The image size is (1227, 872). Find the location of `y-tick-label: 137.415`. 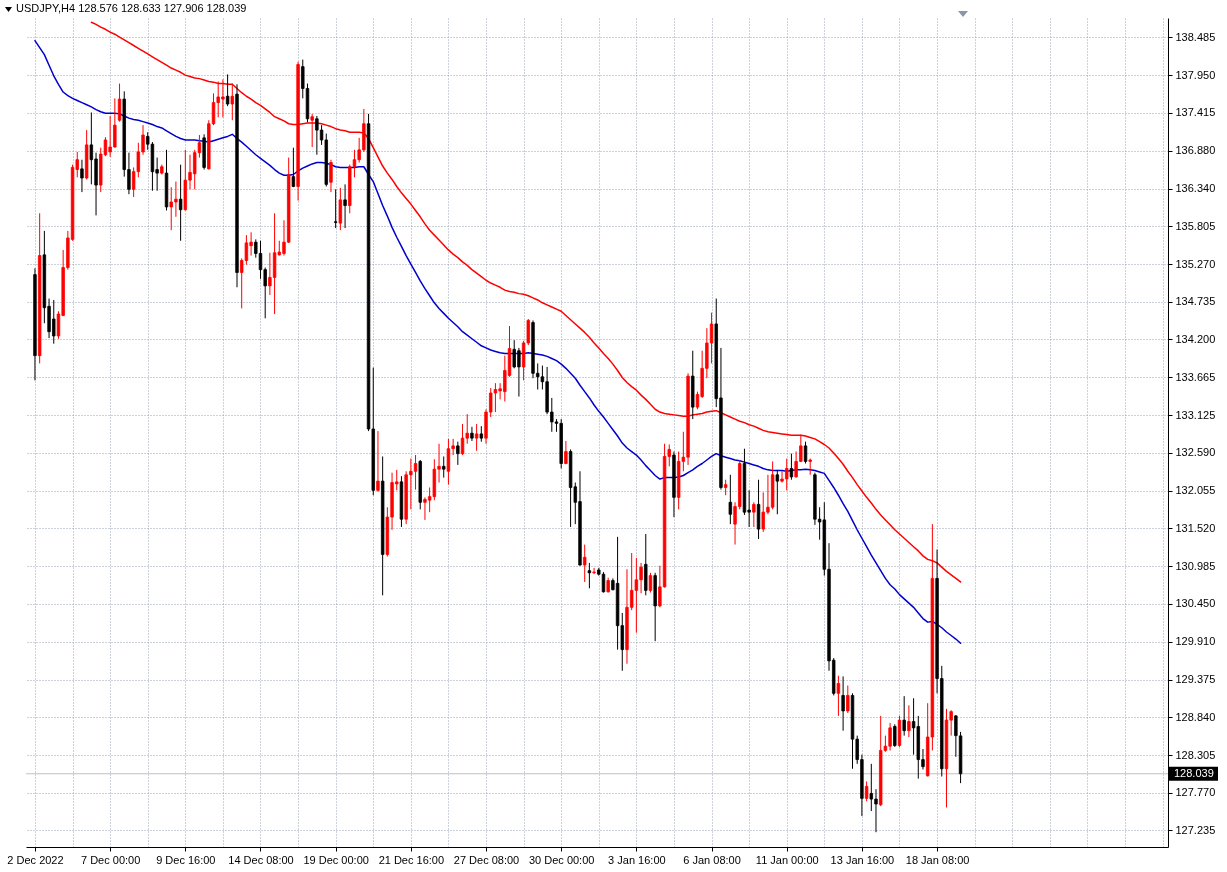

y-tick-label: 137.415 is located at coordinates (1195, 112).